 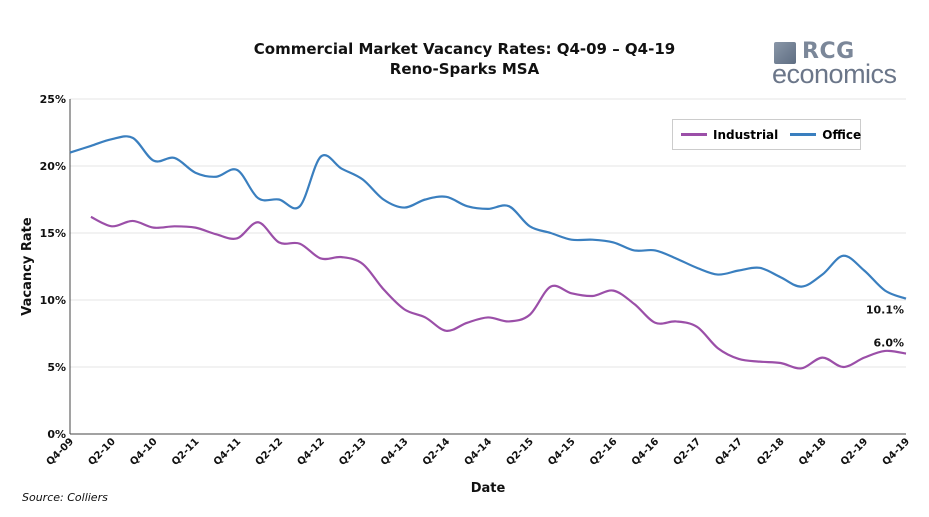 What do you see at coordinates (746, 134) in the screenshot?
I see `legend-label-industrial: Industrial` at bounding box center [746, 134].